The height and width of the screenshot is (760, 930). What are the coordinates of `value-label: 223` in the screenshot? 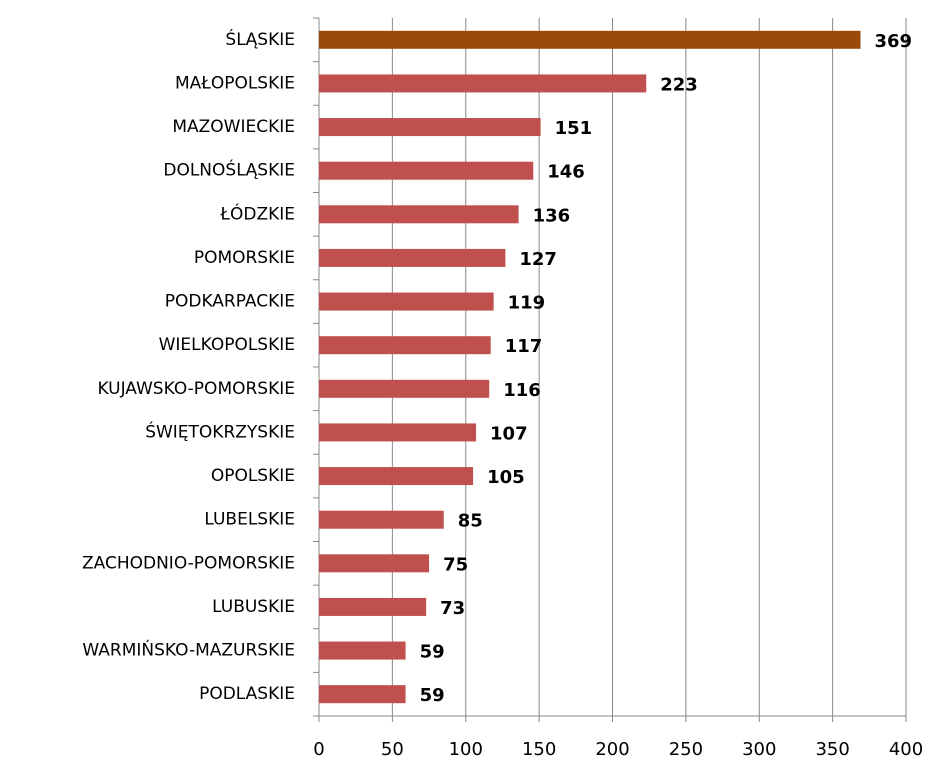 It's located at (679, 84).